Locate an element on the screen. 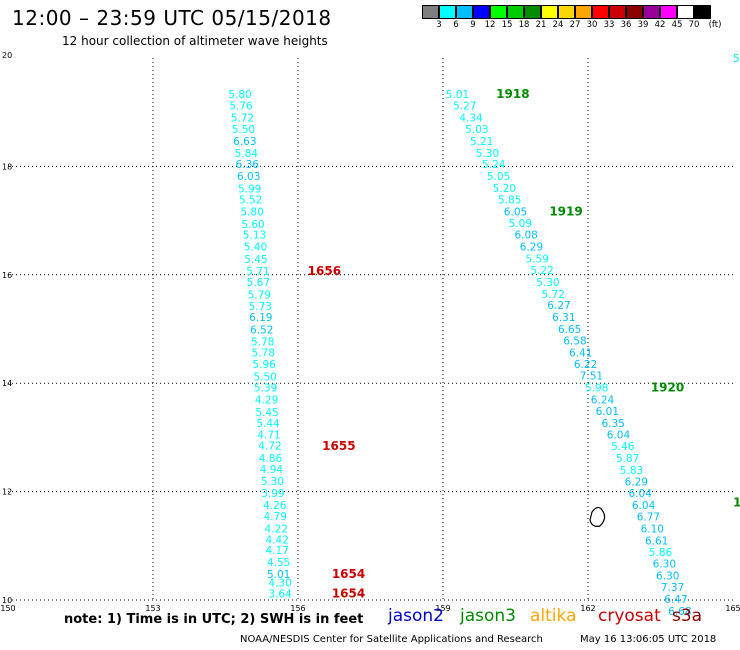  wave-height-value: 6.41 is located at coordinates (580, 353).